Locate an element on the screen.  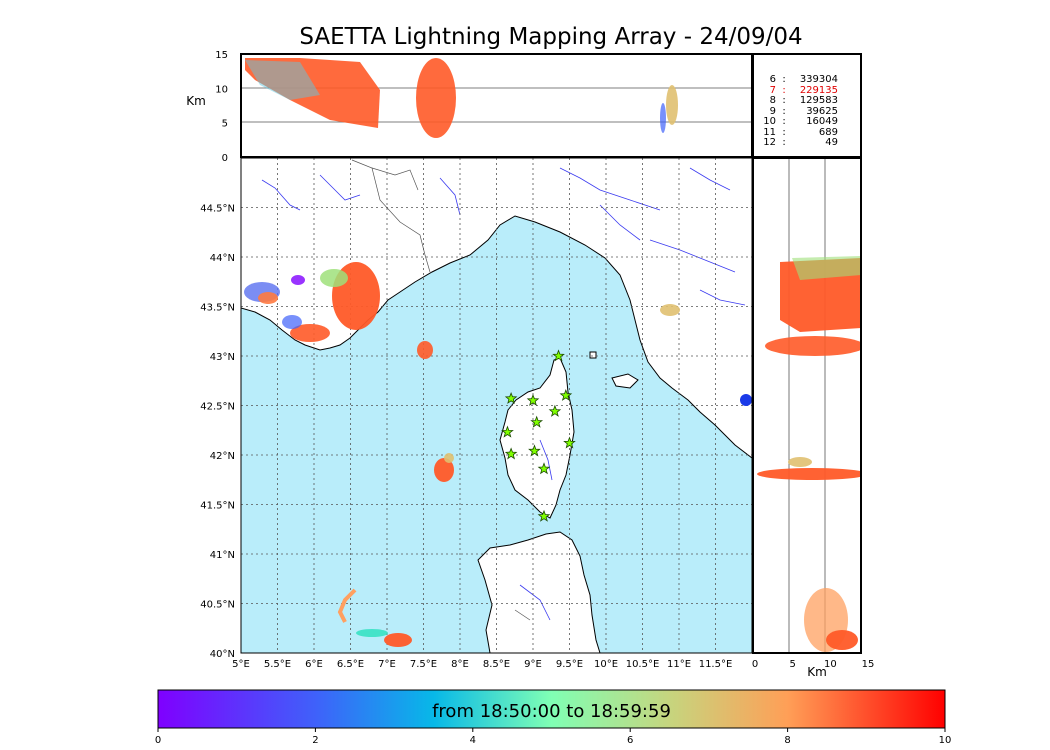
colorbar-tick-label: 2 is located at coordinates (315, 740).